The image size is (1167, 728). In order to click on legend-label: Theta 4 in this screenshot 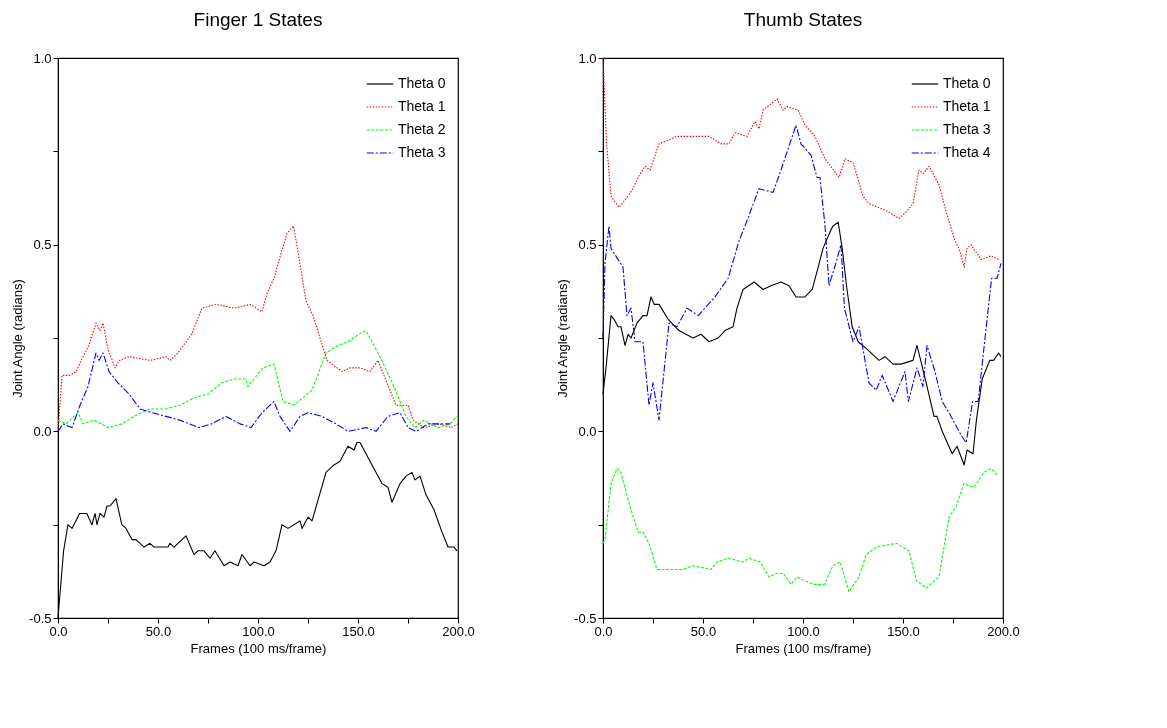, I will do `click(967, 152)`.